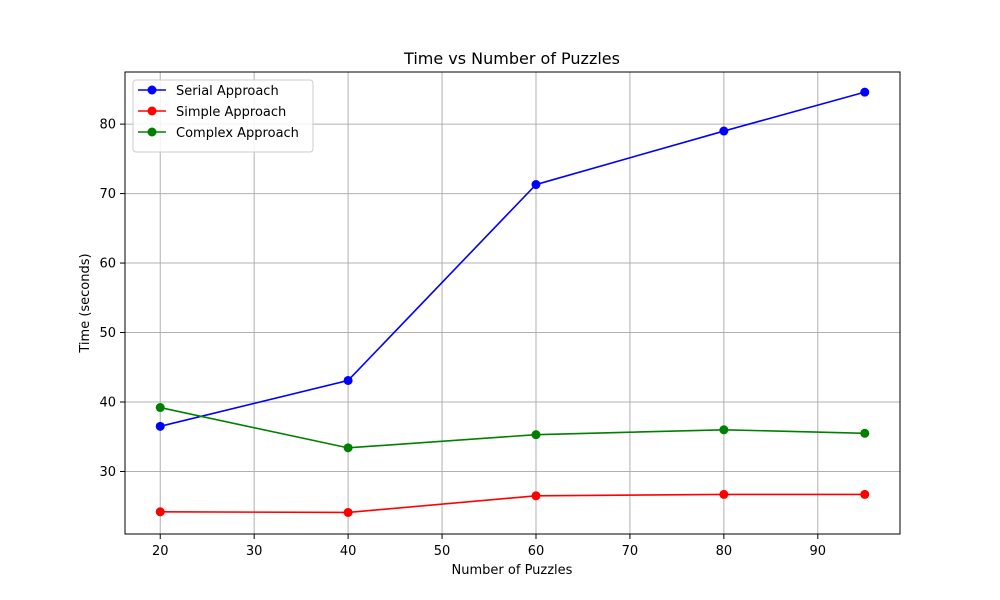 Image resolution: width=1000 pixels, height=600 pixels. Describe the element at coordinates (85, 303) in the screenshot. I see `y-axis-label: Time (seconds)` at that location.